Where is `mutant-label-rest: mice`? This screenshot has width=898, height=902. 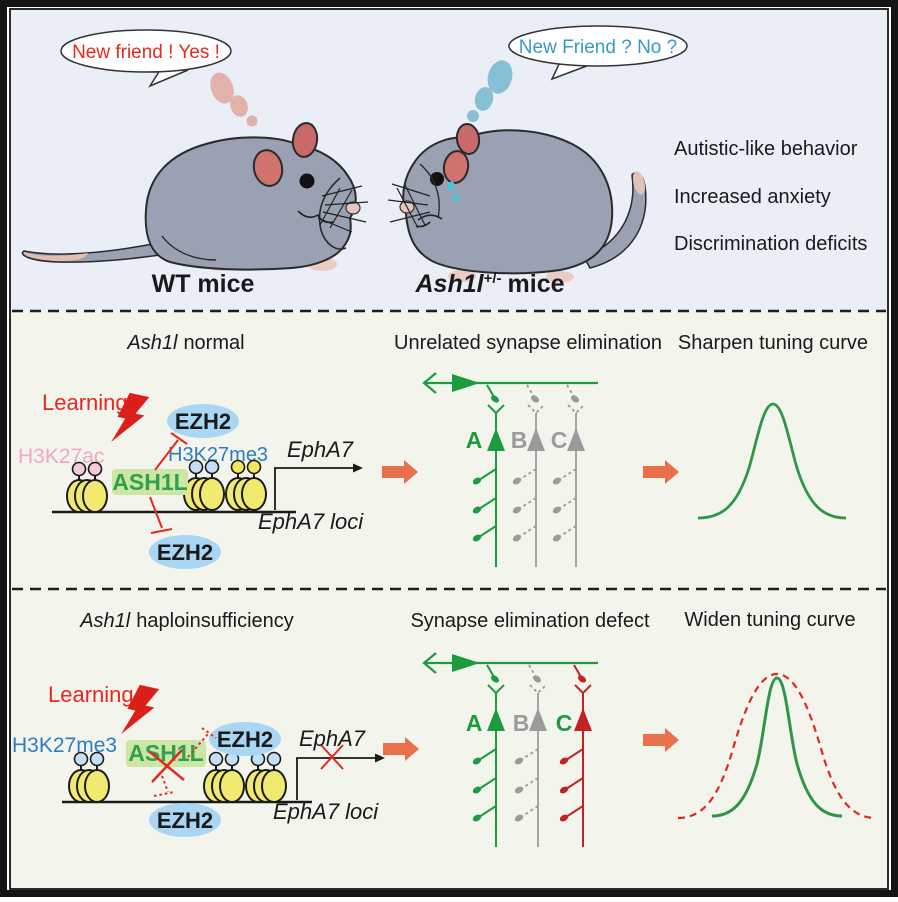
mutant-label-rest: mice is located at coordinates (536, 284).